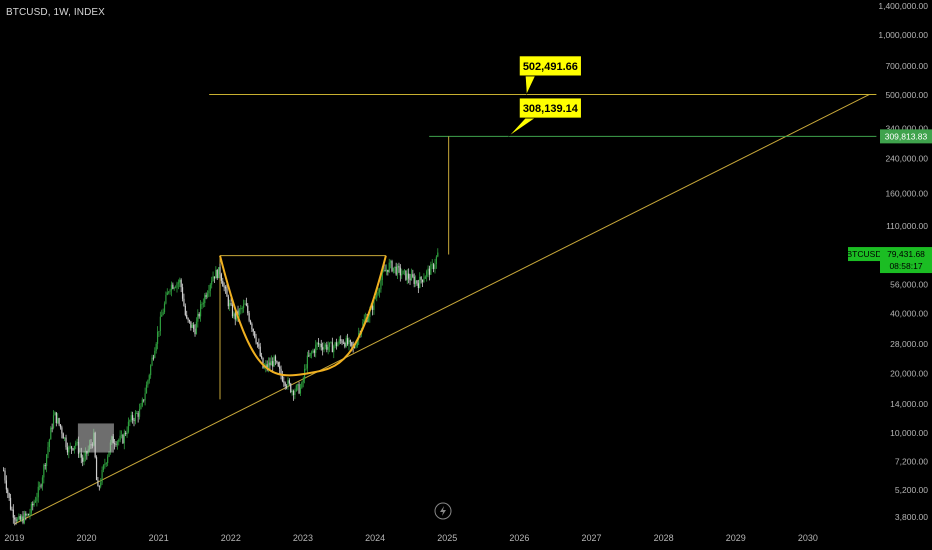 The image size is (932, 550). I want to click on last-price-label: 79,431.68, so click(906, 254).